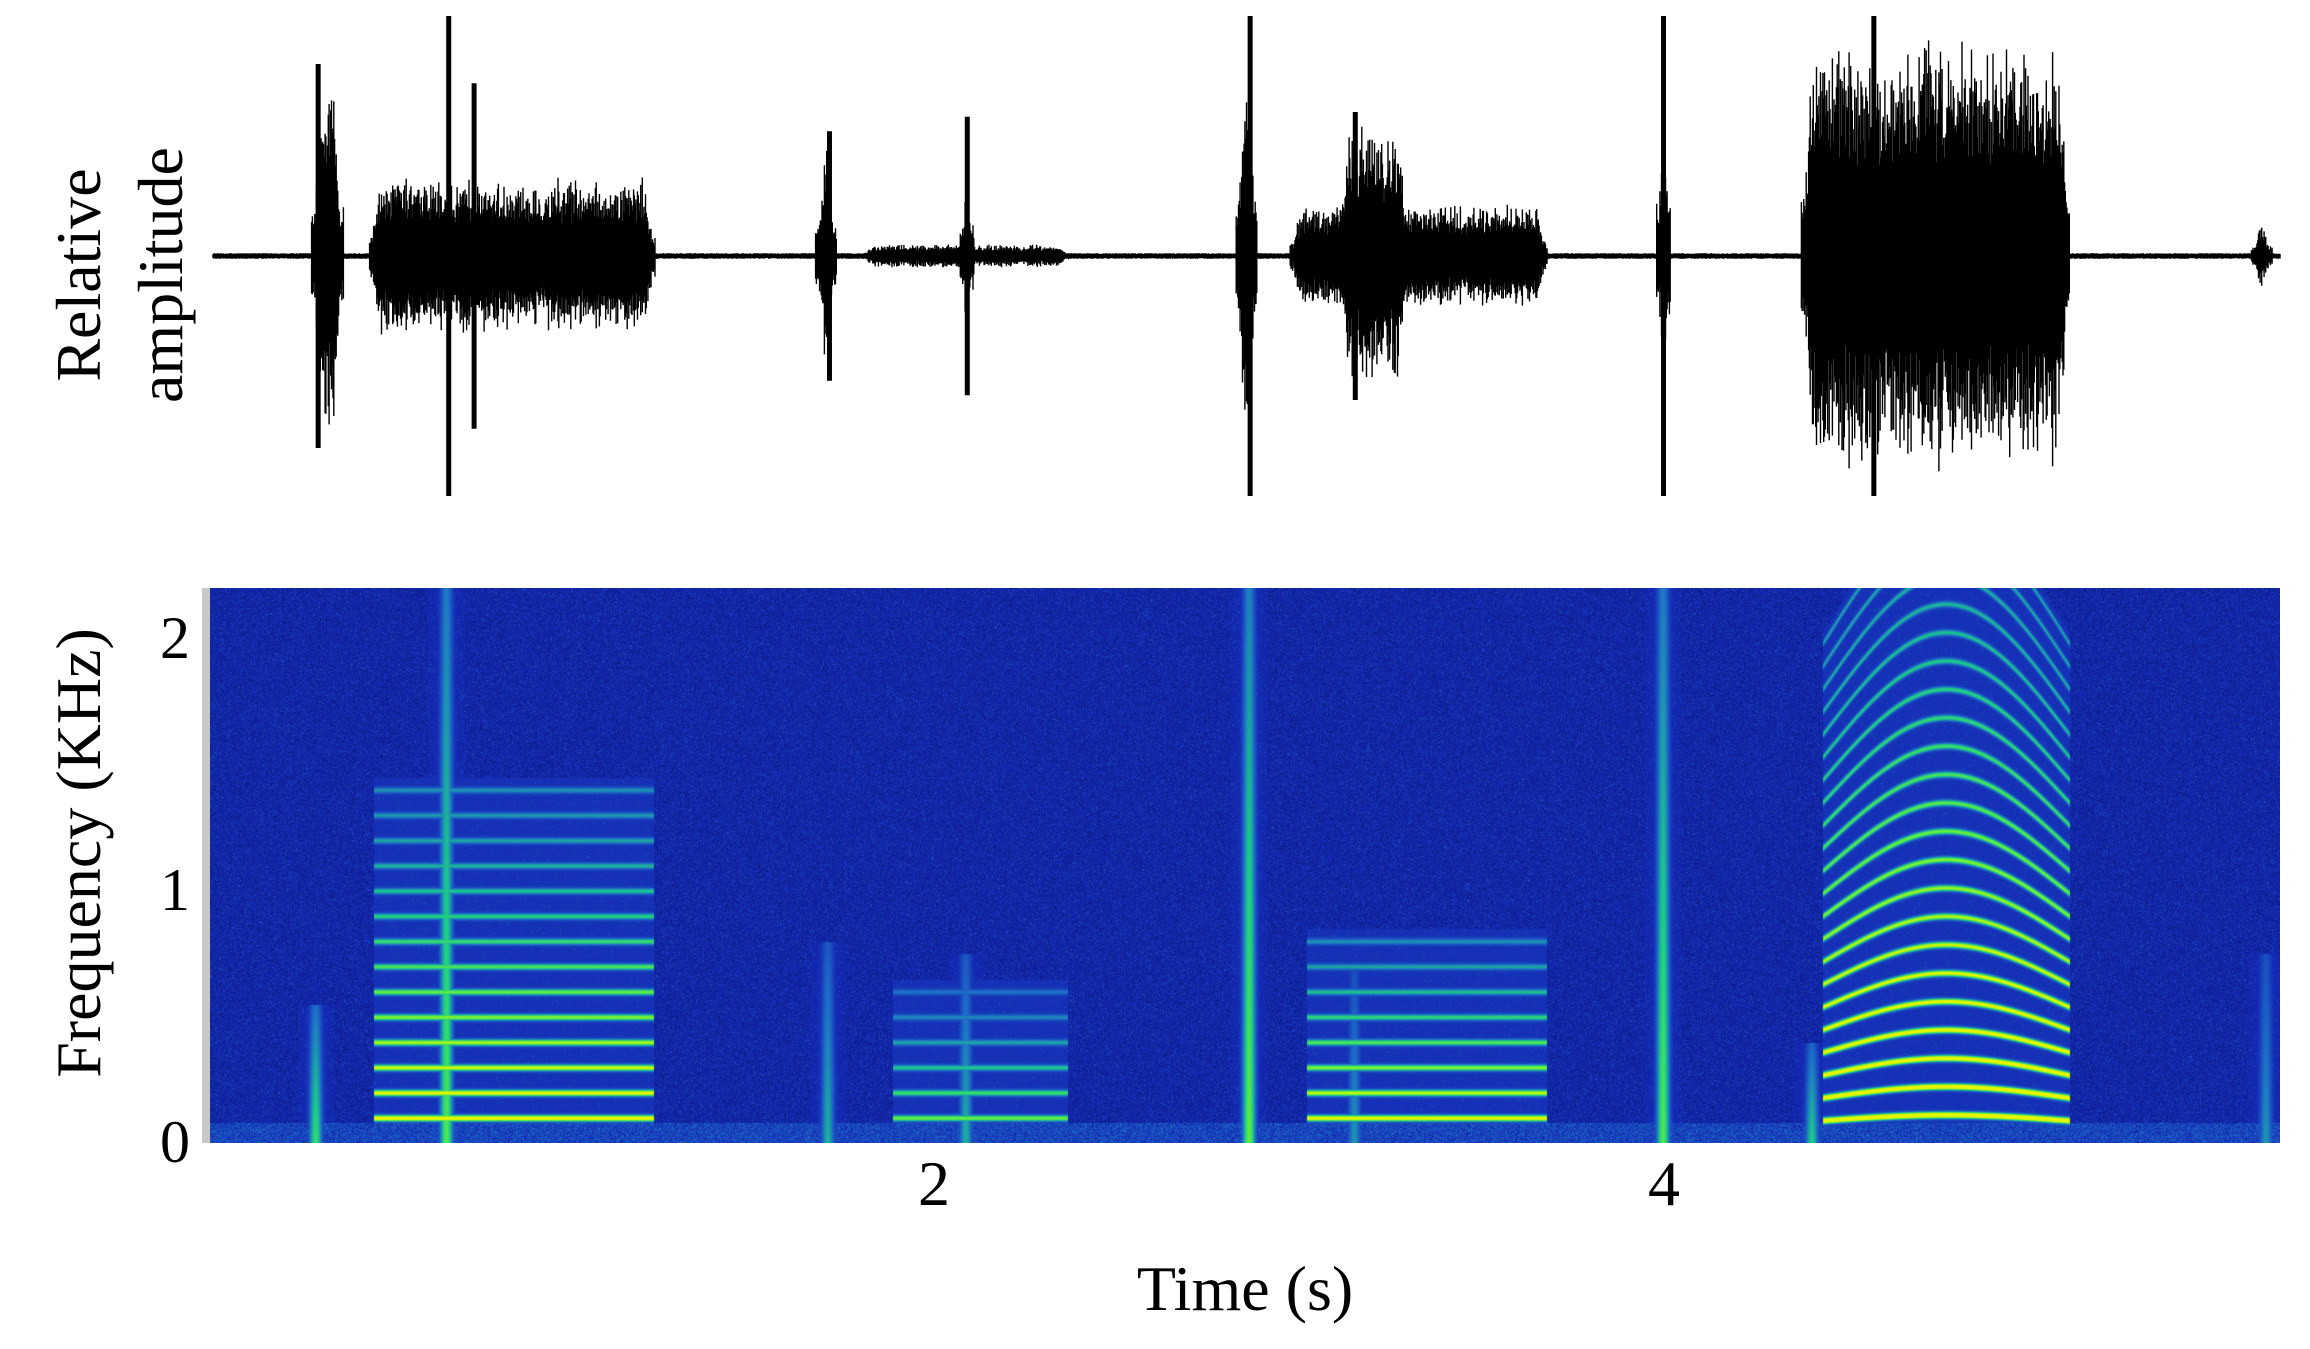  I want to click on y-tick-label-0: 0, so click(175, 1142).